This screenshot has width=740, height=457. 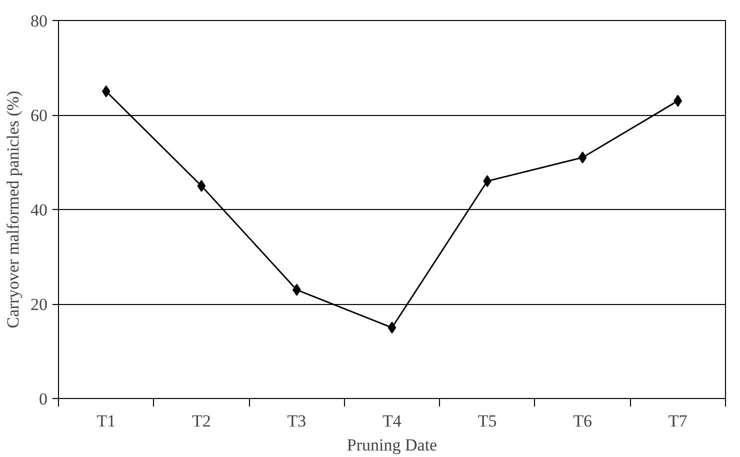 What do you see at coordinates (13, 209) in the screenshot?
I see `y-axis-title: Carryover malformed panicles (%)` at bounding box center [13, 209].